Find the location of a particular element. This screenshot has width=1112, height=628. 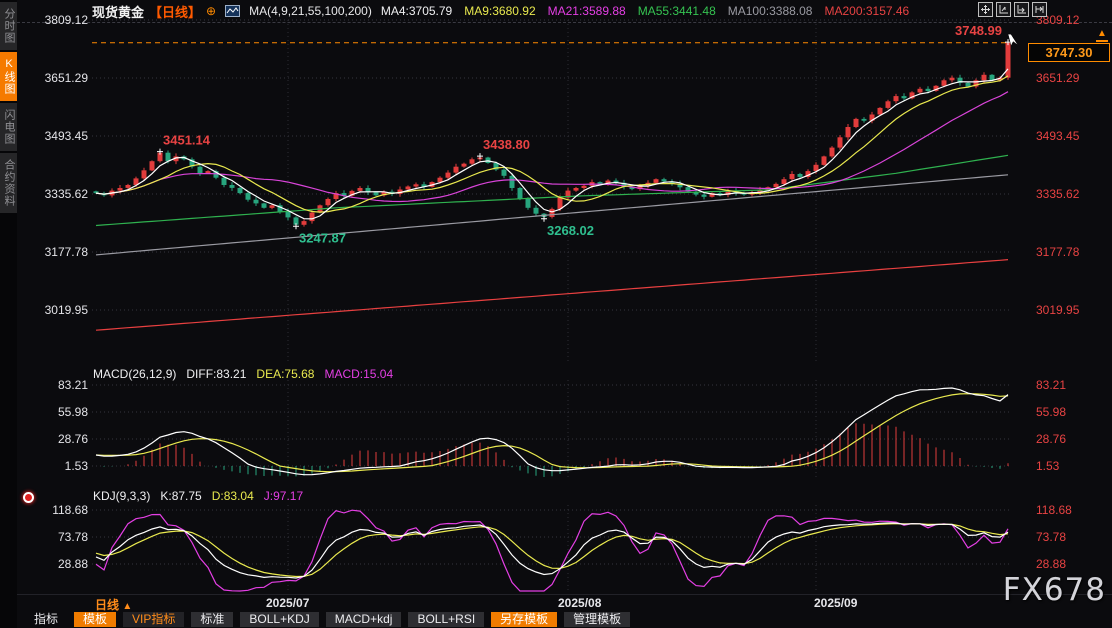

dea-line is located at coordinates (552, 433).